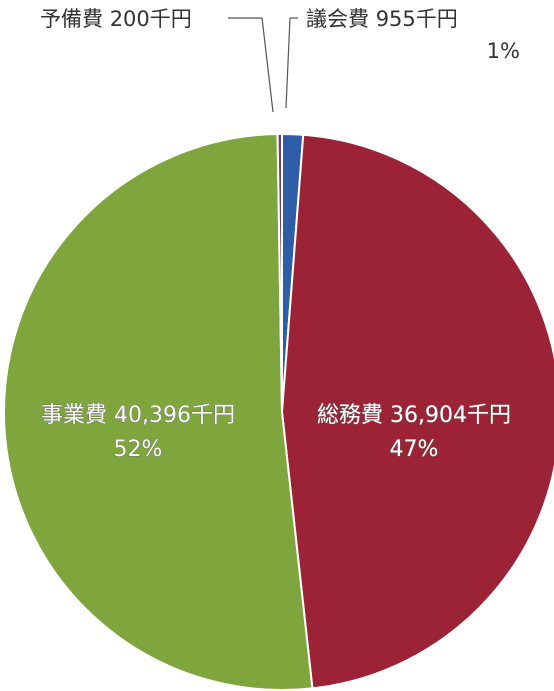  I want to click on leader-line-yobi-down, so click(267, 65).